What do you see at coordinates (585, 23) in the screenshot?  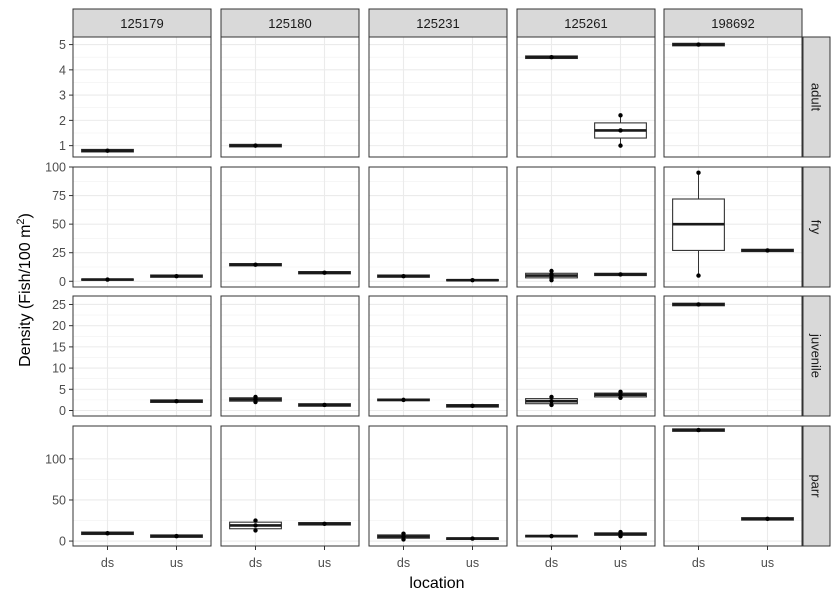 I see `facet-strip-top-label: 125261` at bounding box center [585, 23].